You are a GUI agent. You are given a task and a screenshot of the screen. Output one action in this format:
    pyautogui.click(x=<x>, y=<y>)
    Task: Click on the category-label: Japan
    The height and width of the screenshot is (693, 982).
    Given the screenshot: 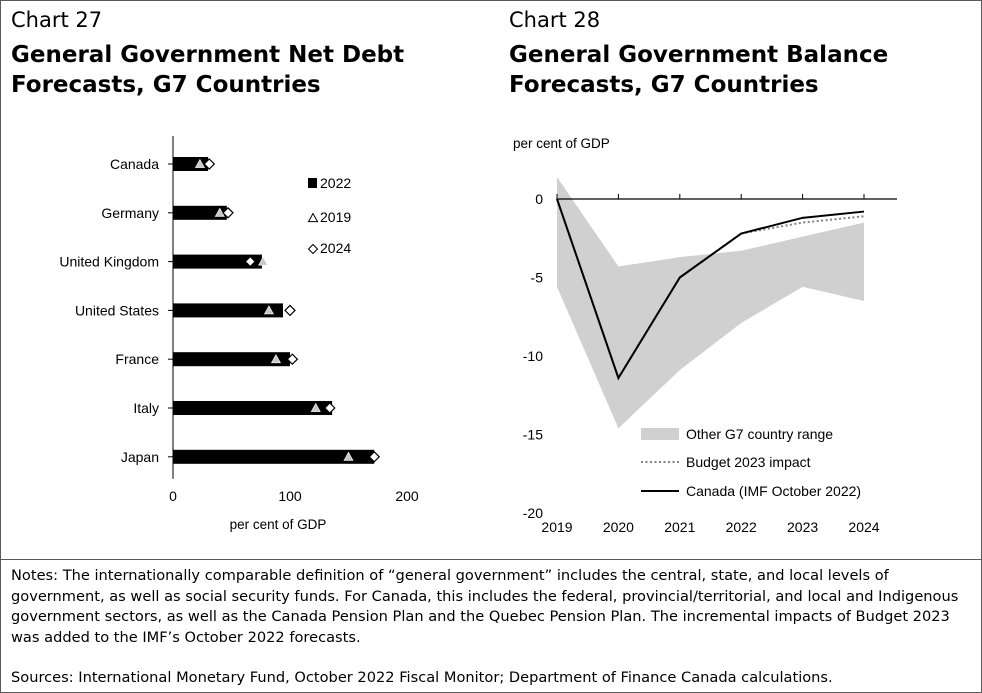 What is the action you would take?
    pyautogui.click(x=140, y=457)
    